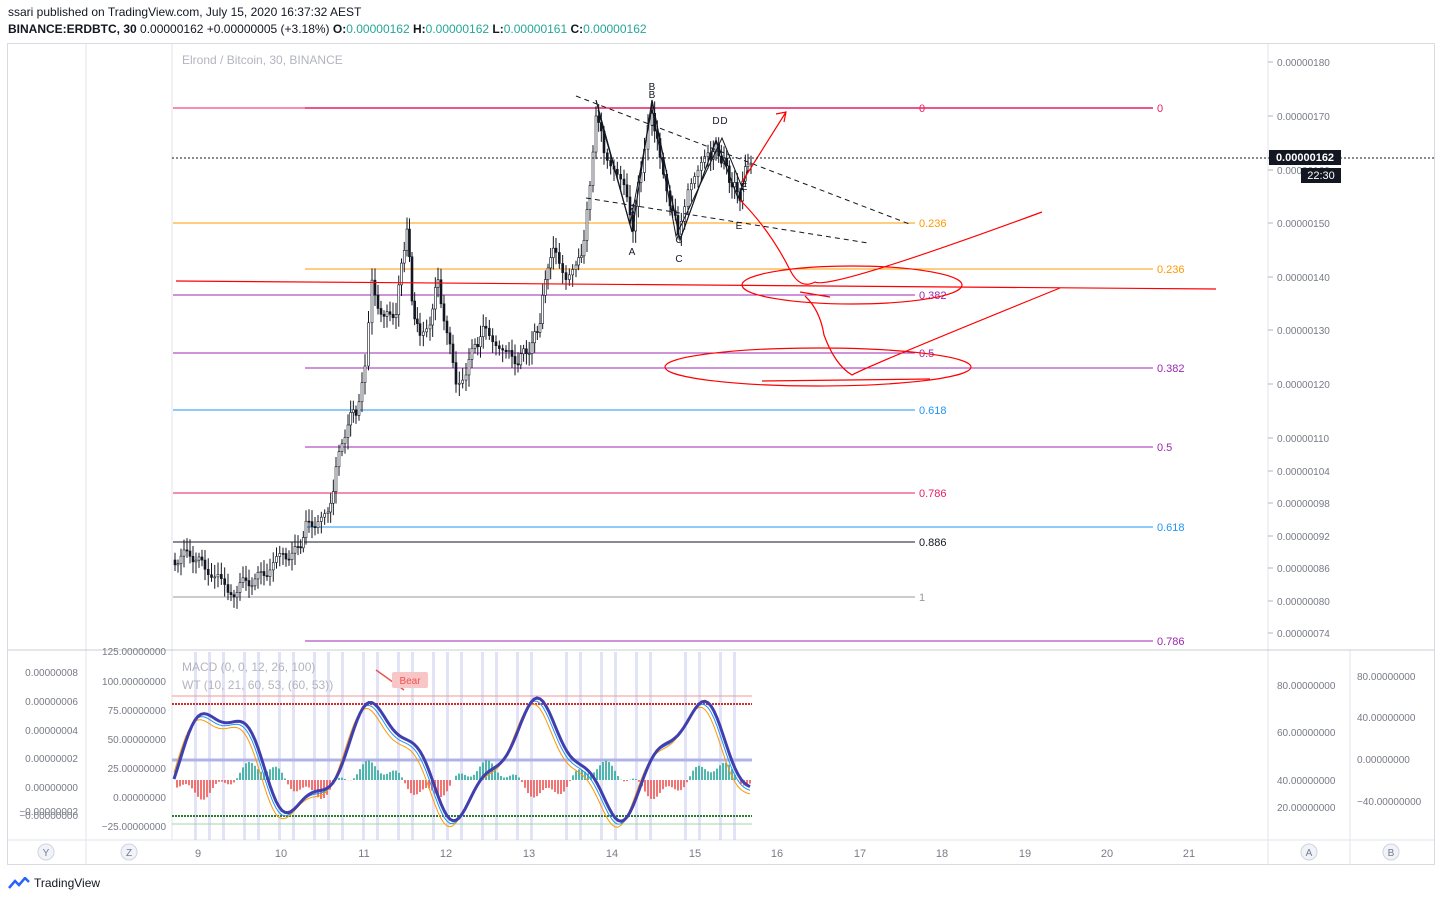 The image size is (1441, 902). What do you see at coordinates (632, 212) in the screenshot?
I see `pattern-label: A` at bounding box center [632, 212].